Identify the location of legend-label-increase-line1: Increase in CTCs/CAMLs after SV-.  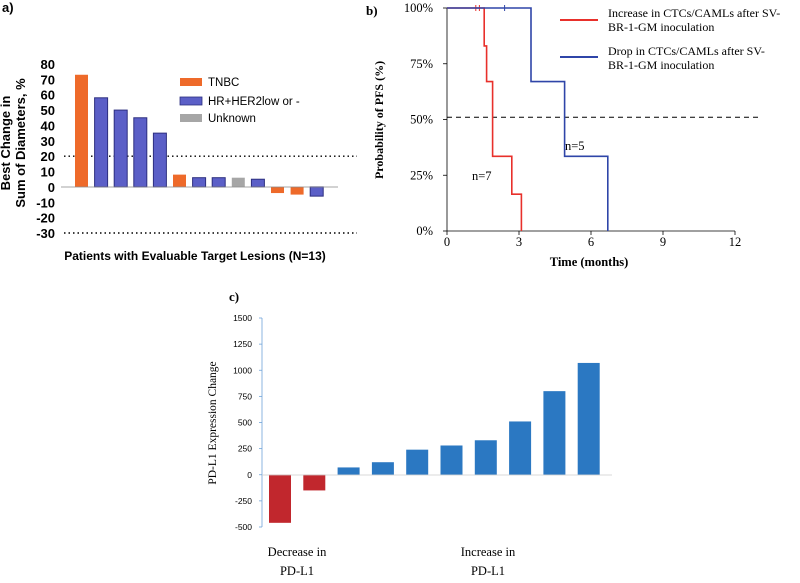
(694, 13).